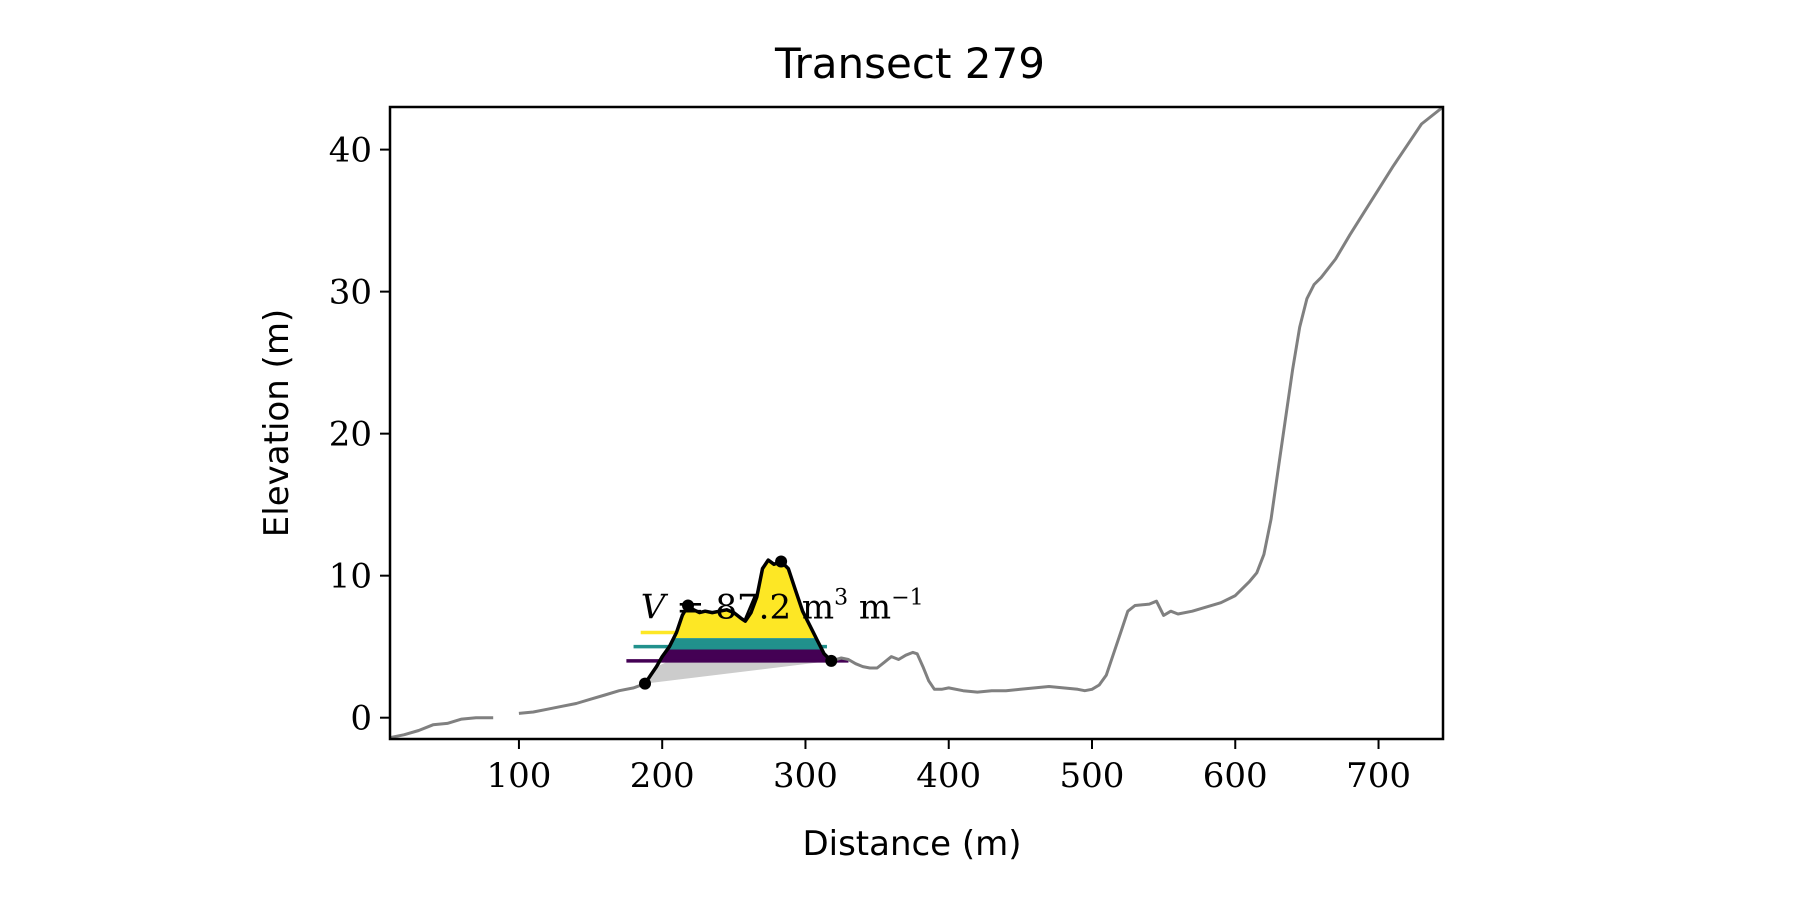  Describe the element at coordinates (350, 293) in the screenshot. I see `y-tick-label-30: 30` at that location.